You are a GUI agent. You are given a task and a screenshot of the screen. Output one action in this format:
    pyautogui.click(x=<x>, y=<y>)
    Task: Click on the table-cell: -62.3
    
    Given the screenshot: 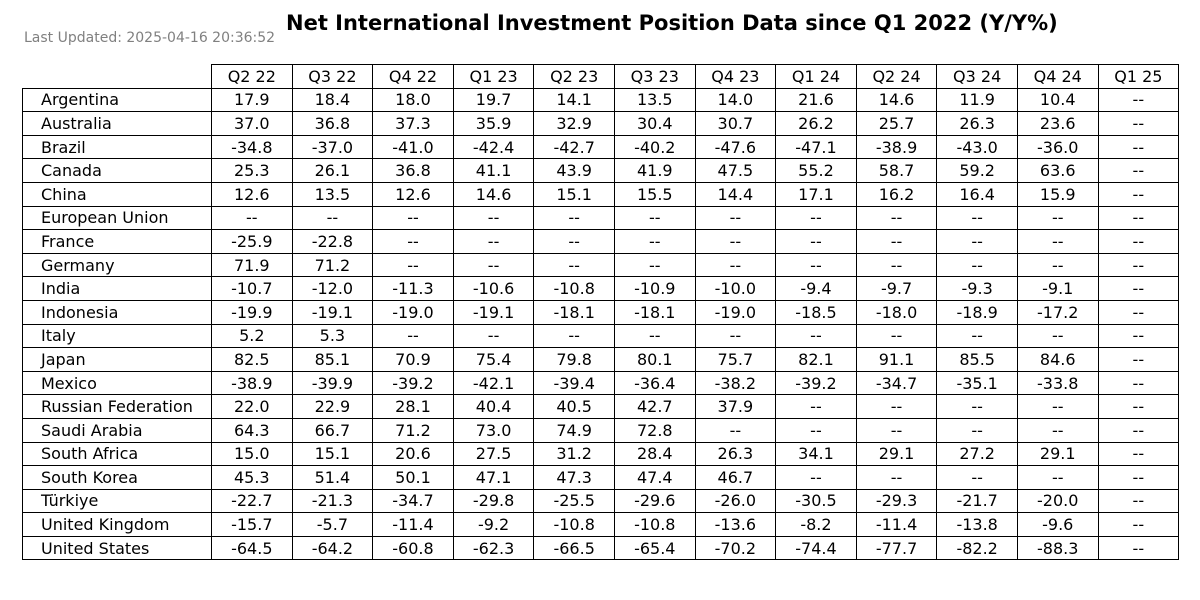 What is the action you would take?
    pyautogui.click(x=493, y=548)
    